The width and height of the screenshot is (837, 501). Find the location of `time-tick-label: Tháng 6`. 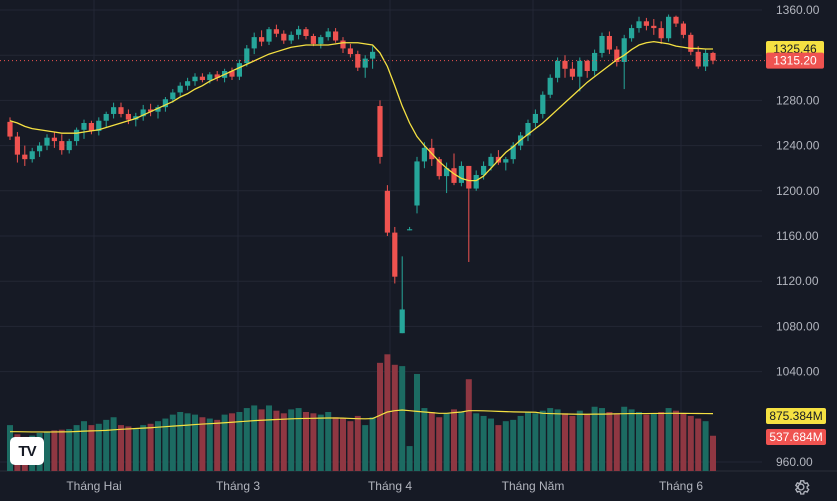

time-tick-label: Tháng 6 is located at coordinates (681, 486).